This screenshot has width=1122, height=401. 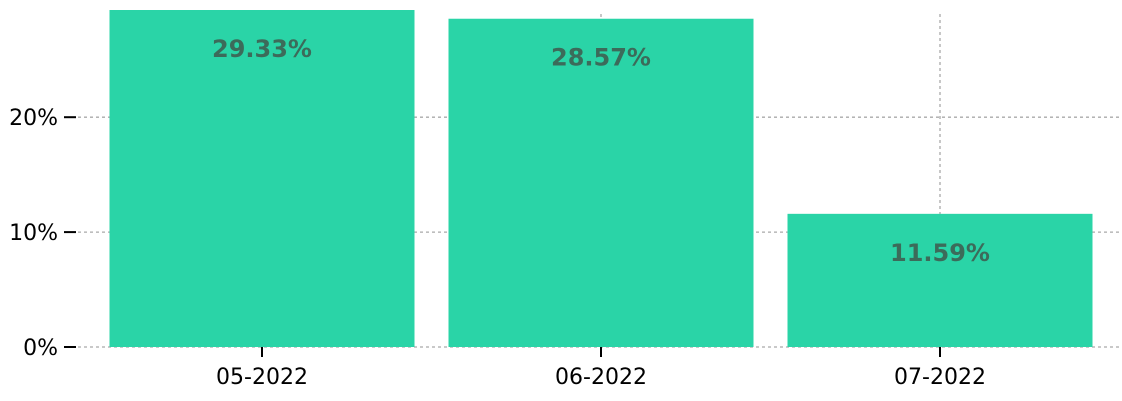 I want to click on data-label: 29.33%, so click(x=262, y=49).